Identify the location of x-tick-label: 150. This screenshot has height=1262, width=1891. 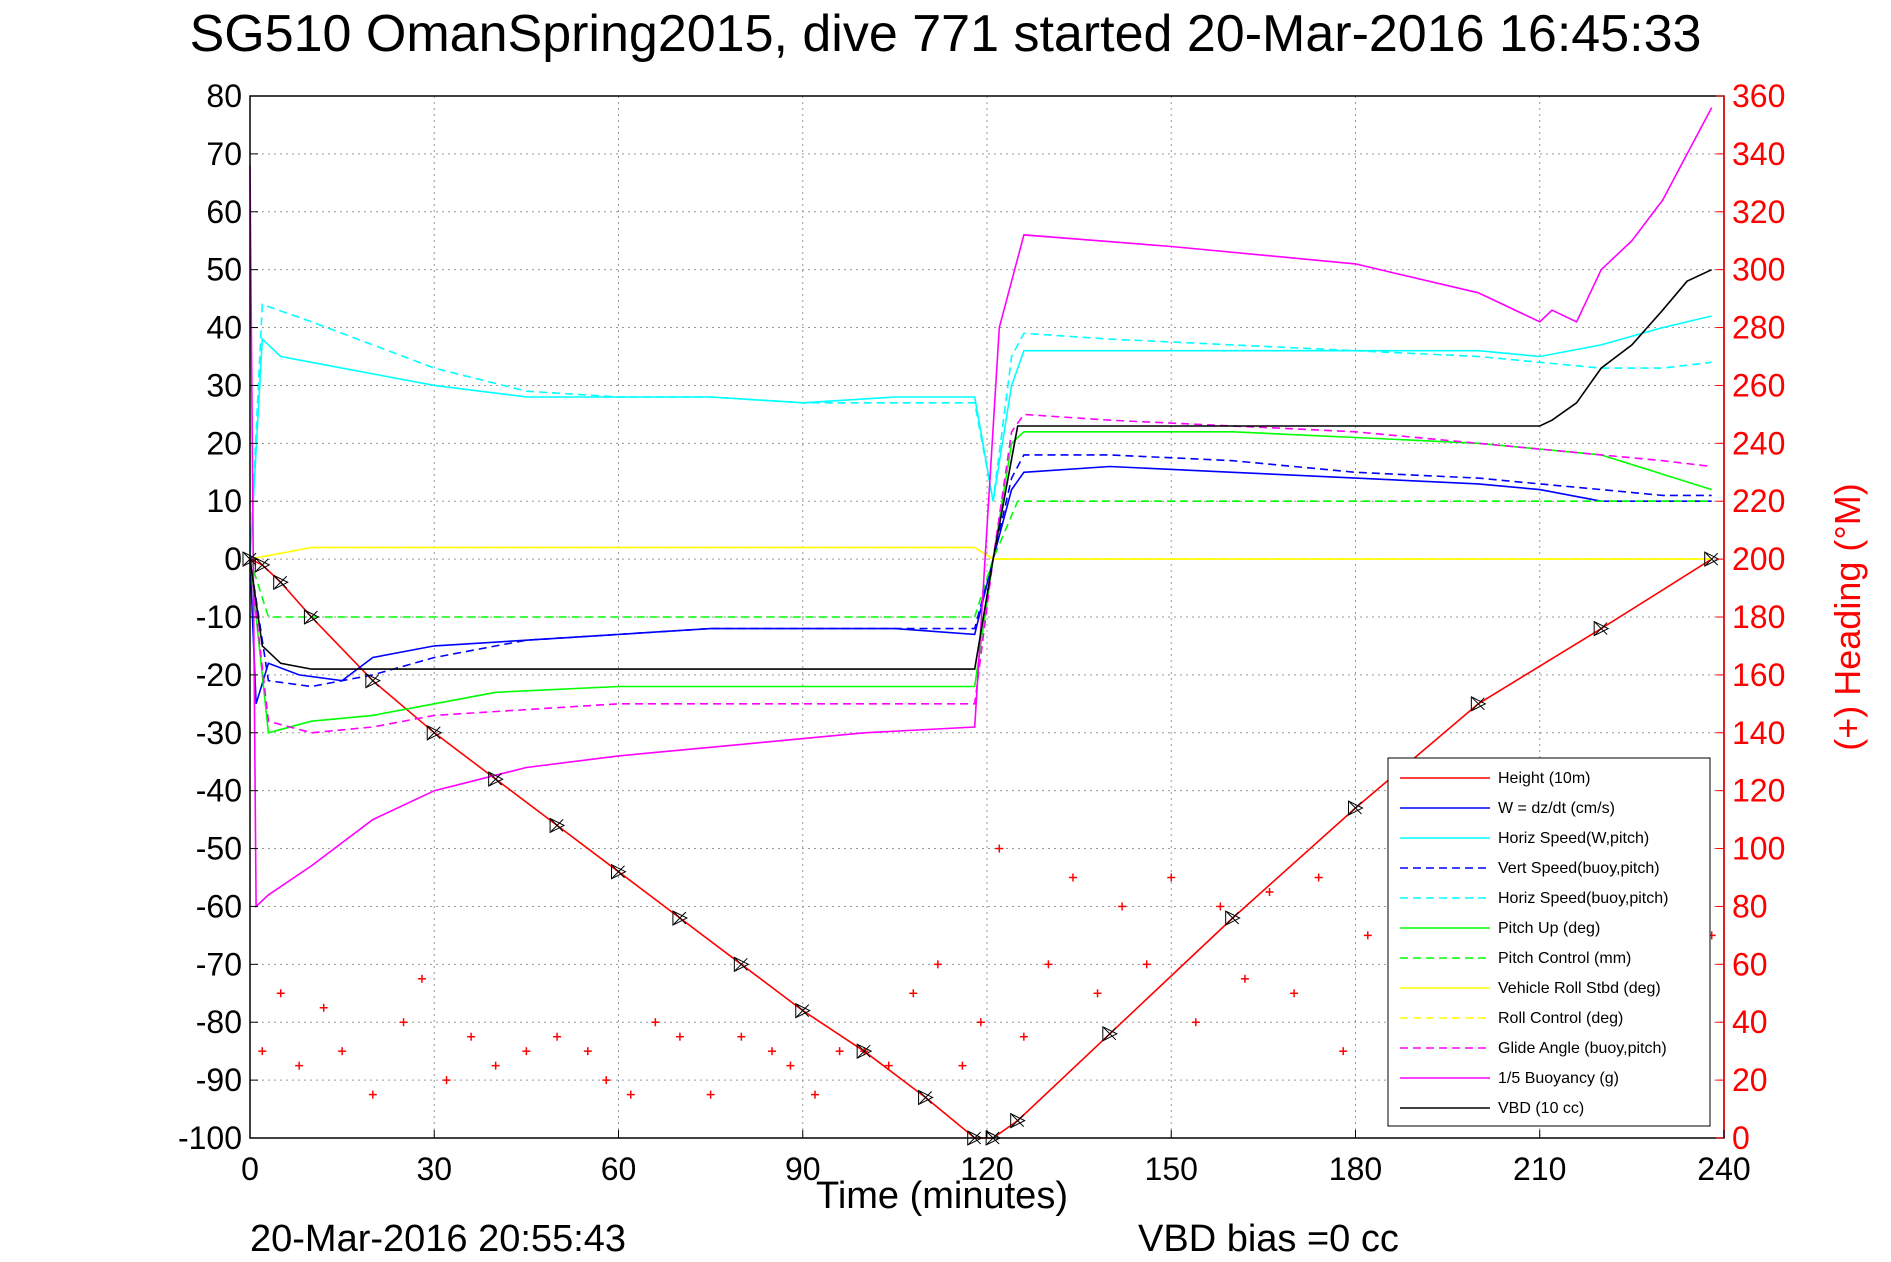
(1171, 1169).